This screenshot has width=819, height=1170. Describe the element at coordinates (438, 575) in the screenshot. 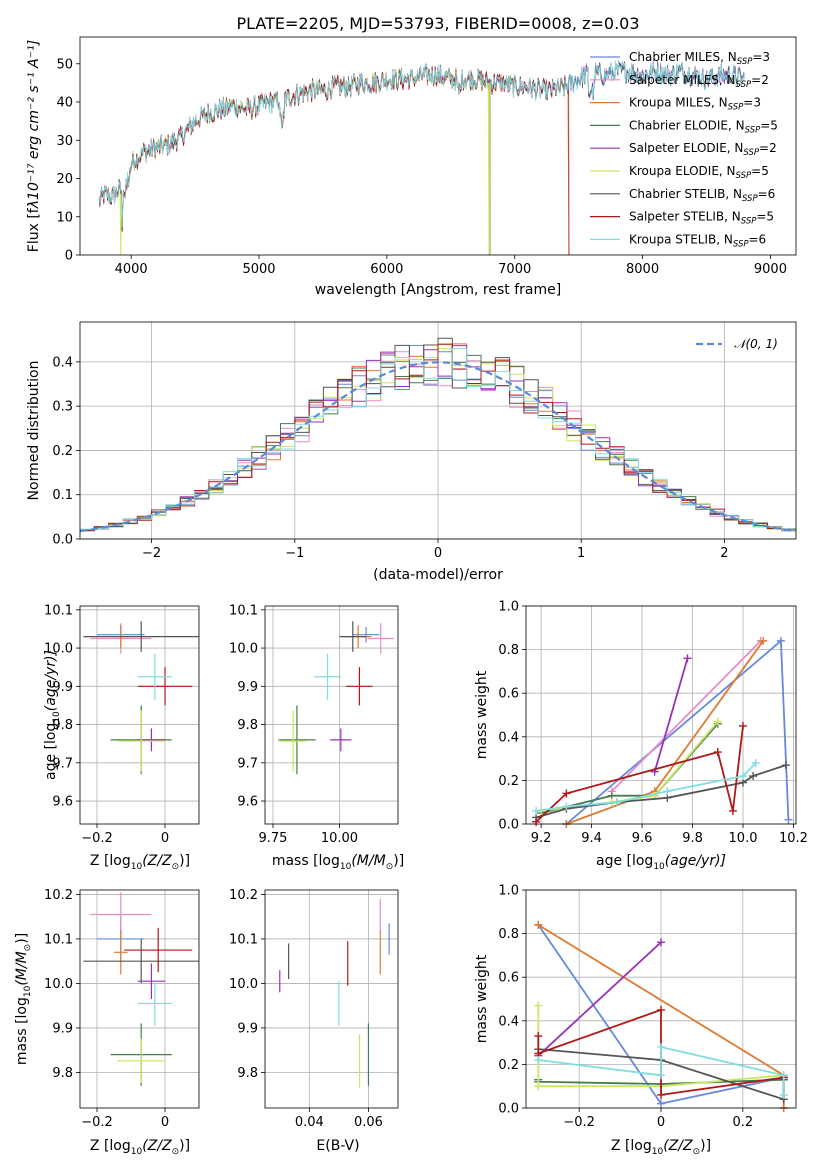

I see `x-axis-label: (data-model)/error` at that location.